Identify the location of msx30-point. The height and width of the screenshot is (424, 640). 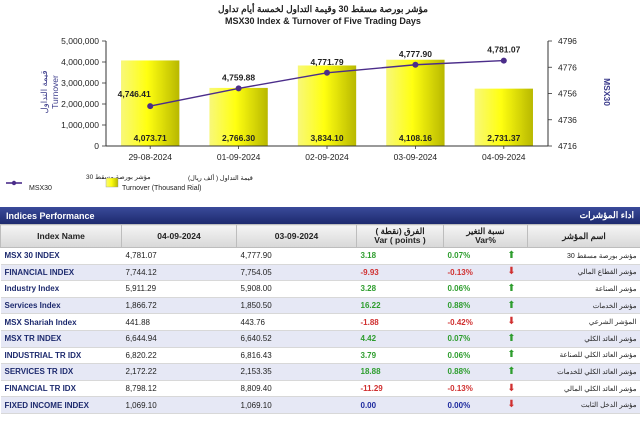
(327, 72).